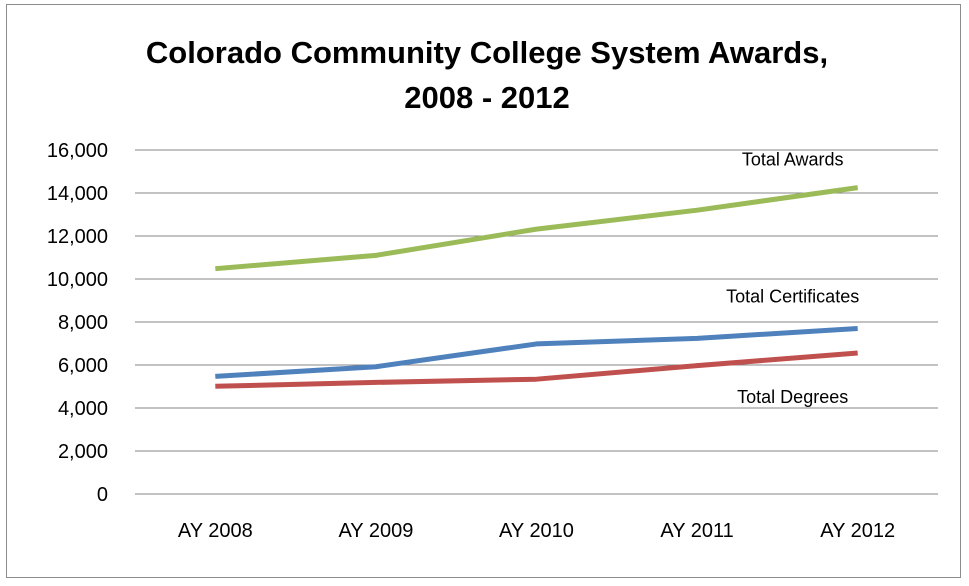 The height and width of the screenshot is (586, 969). What do you see at coordinates (83, 452) in the screenshot?
I see `y-tick-label: 2,000` at bounding box center [83, 452].